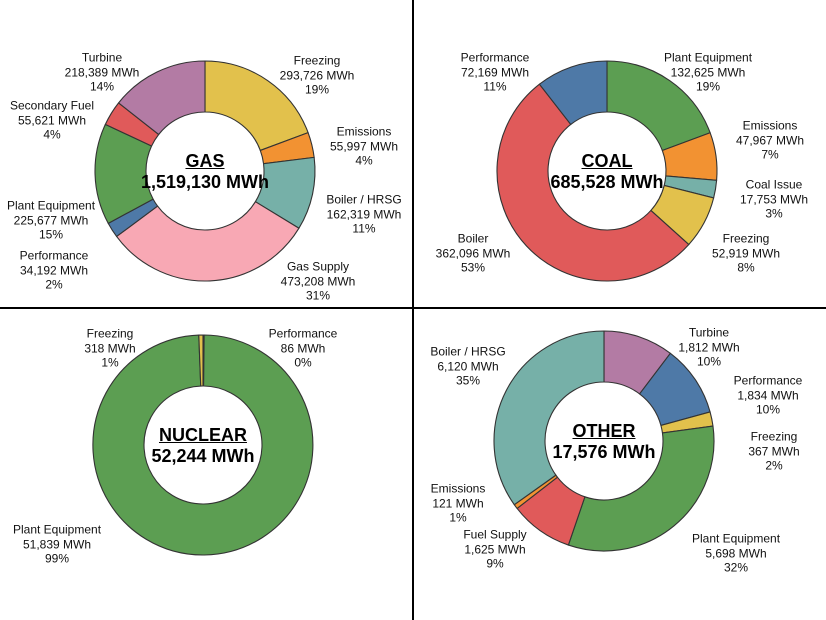 The height and width of the screenshot is (620, 826). What do you see at coordinates (256, 105) in the screenshot?
I see `donut-slice-gas-freezing` at bounding box center [256, 105].